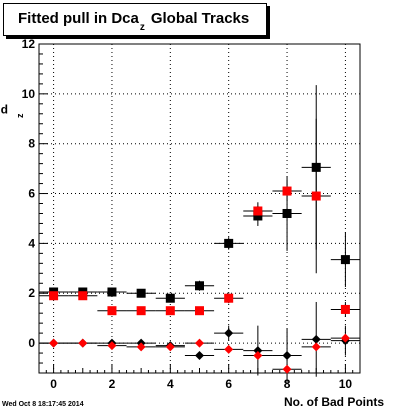 The height and width of the screenshot is (414, 400). What do you see at coordinates (78, 18) in the screenshot?
I see `title-main: Fitted pull in Dca` at bounding box center [78, 18].